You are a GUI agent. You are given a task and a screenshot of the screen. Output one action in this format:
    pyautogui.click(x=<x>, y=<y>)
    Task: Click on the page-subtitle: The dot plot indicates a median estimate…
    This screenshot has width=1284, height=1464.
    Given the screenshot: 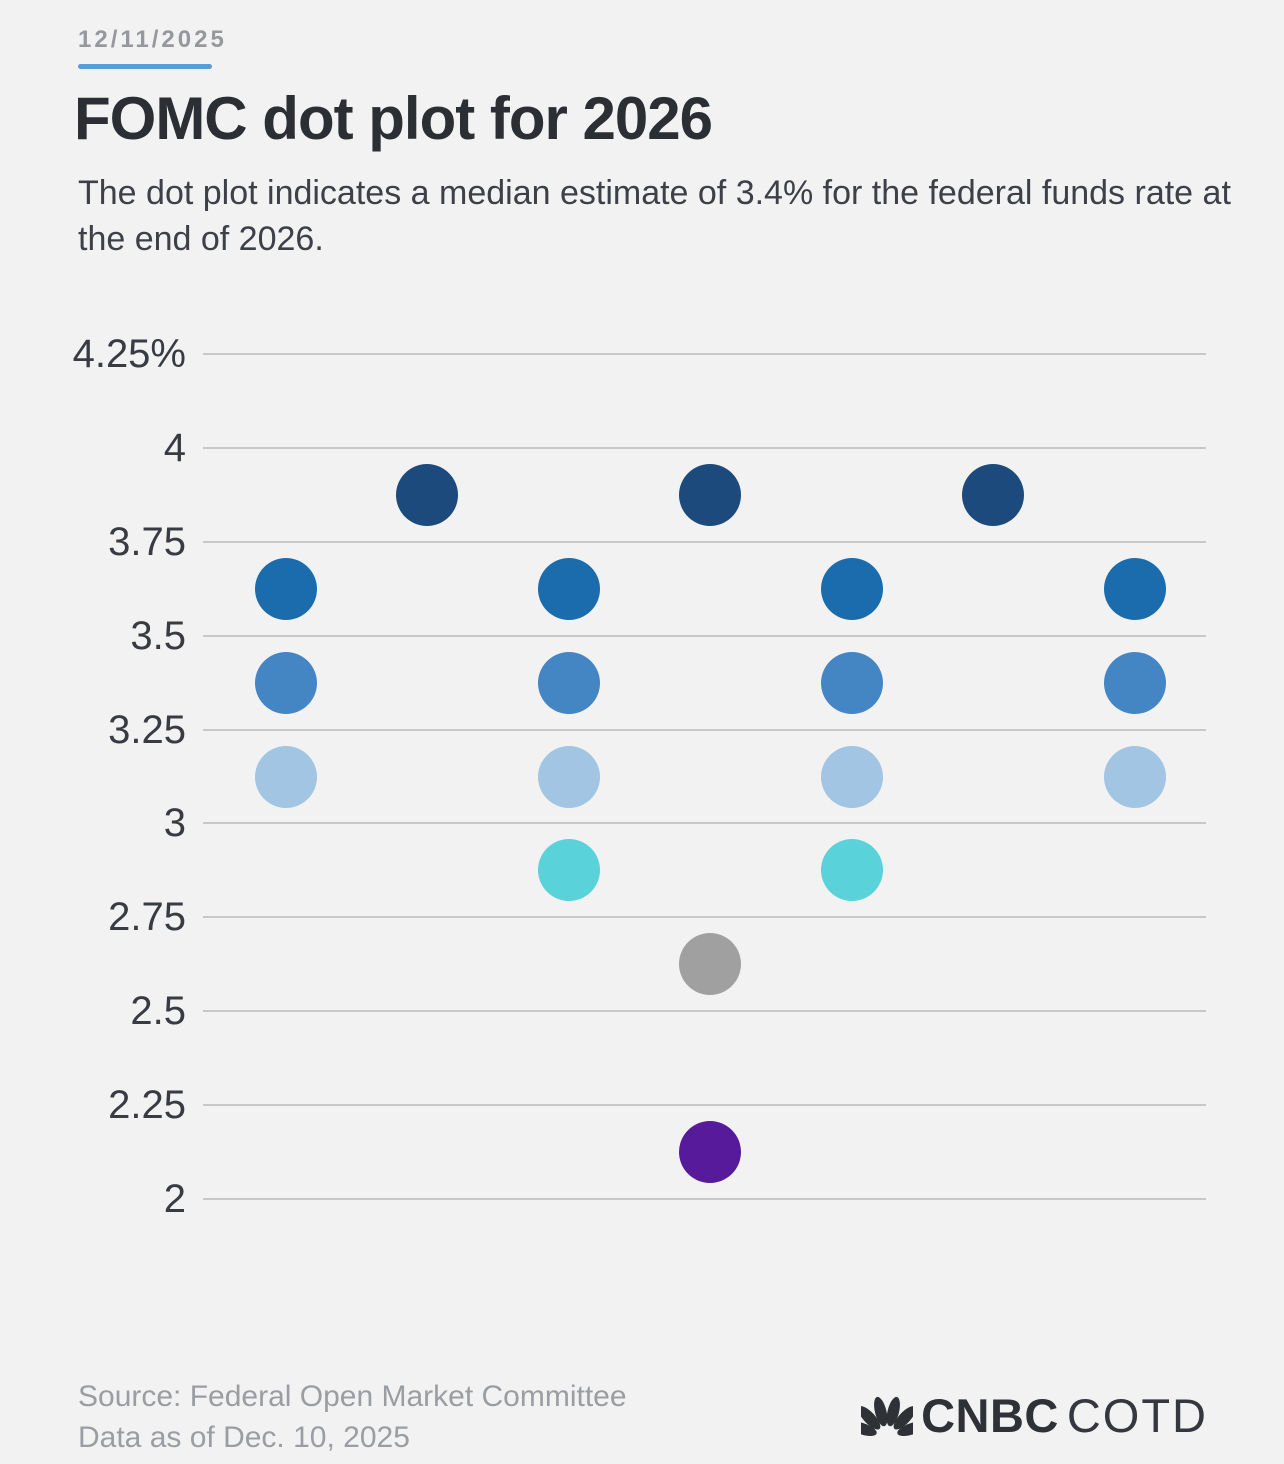 What is the action you would take?
    pyautogui.click(x=654, y=216)
    